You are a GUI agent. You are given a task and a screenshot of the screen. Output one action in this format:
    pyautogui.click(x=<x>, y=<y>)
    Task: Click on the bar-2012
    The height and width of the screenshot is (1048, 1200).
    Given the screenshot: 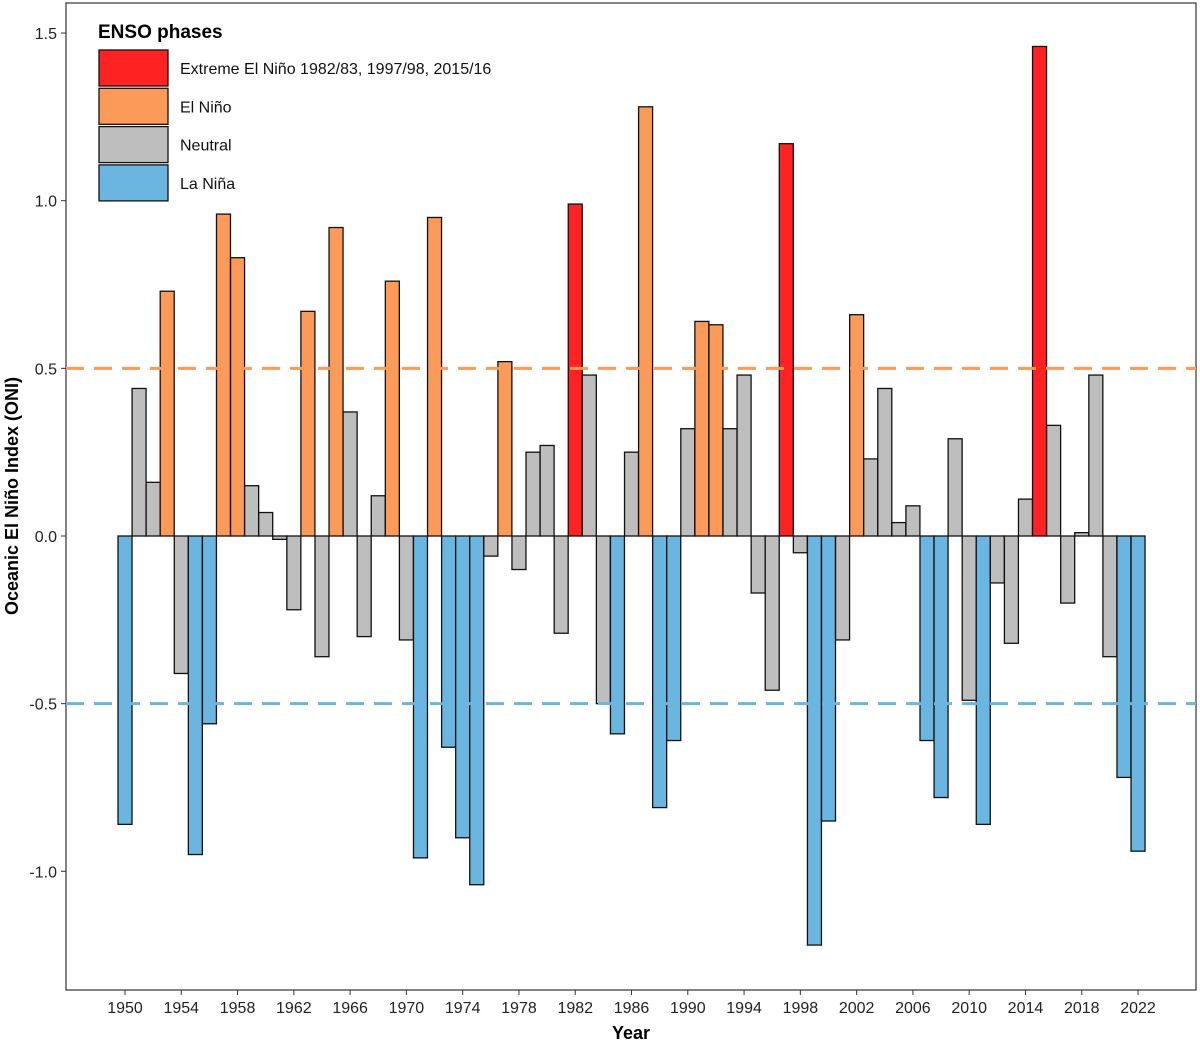 What is the action you would take?
    pyautogui.click(x=997, y=559)
    